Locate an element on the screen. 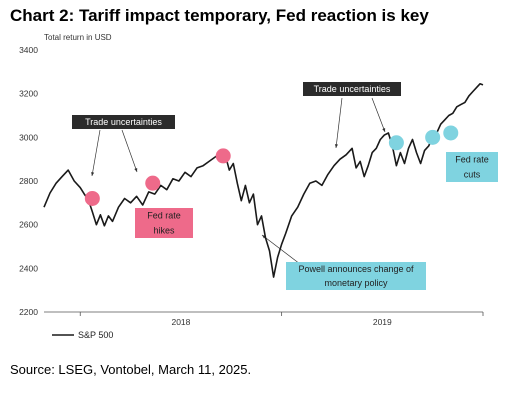 This screenshot has height=400, width=527. y-axis-ticks: 2200 2400 2600 2800 3000 3200 3400 is located at coordinates (28, 181).